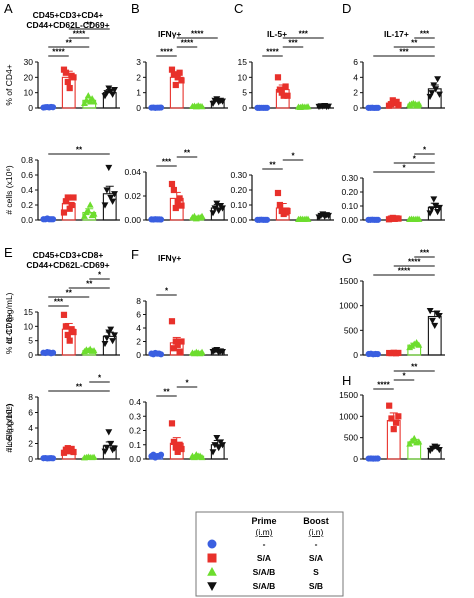  I want to click on chart-panel-a2: 0.0 0.2 0.4 0.6 0.8 # cells (x10⁶) **, so click(62, 185).